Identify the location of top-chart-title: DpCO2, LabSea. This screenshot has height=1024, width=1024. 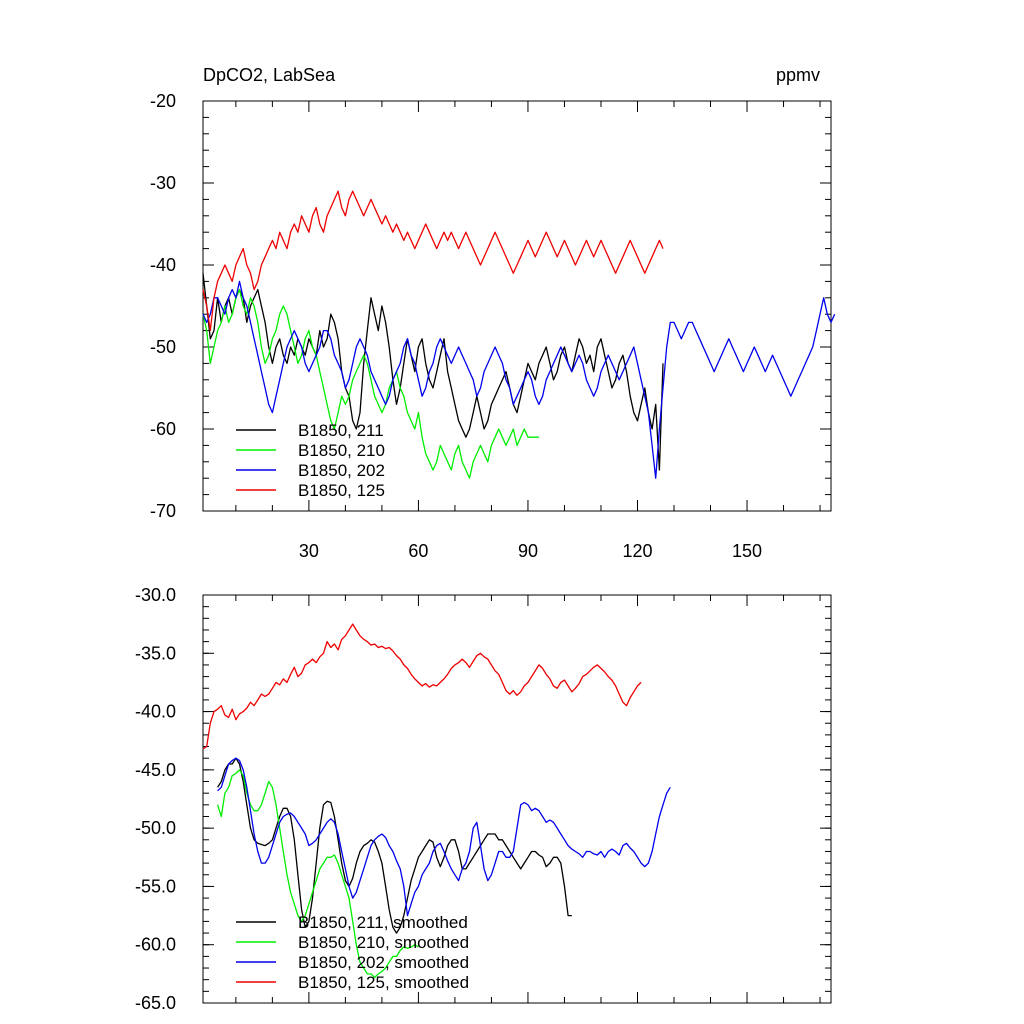
(269, 75).